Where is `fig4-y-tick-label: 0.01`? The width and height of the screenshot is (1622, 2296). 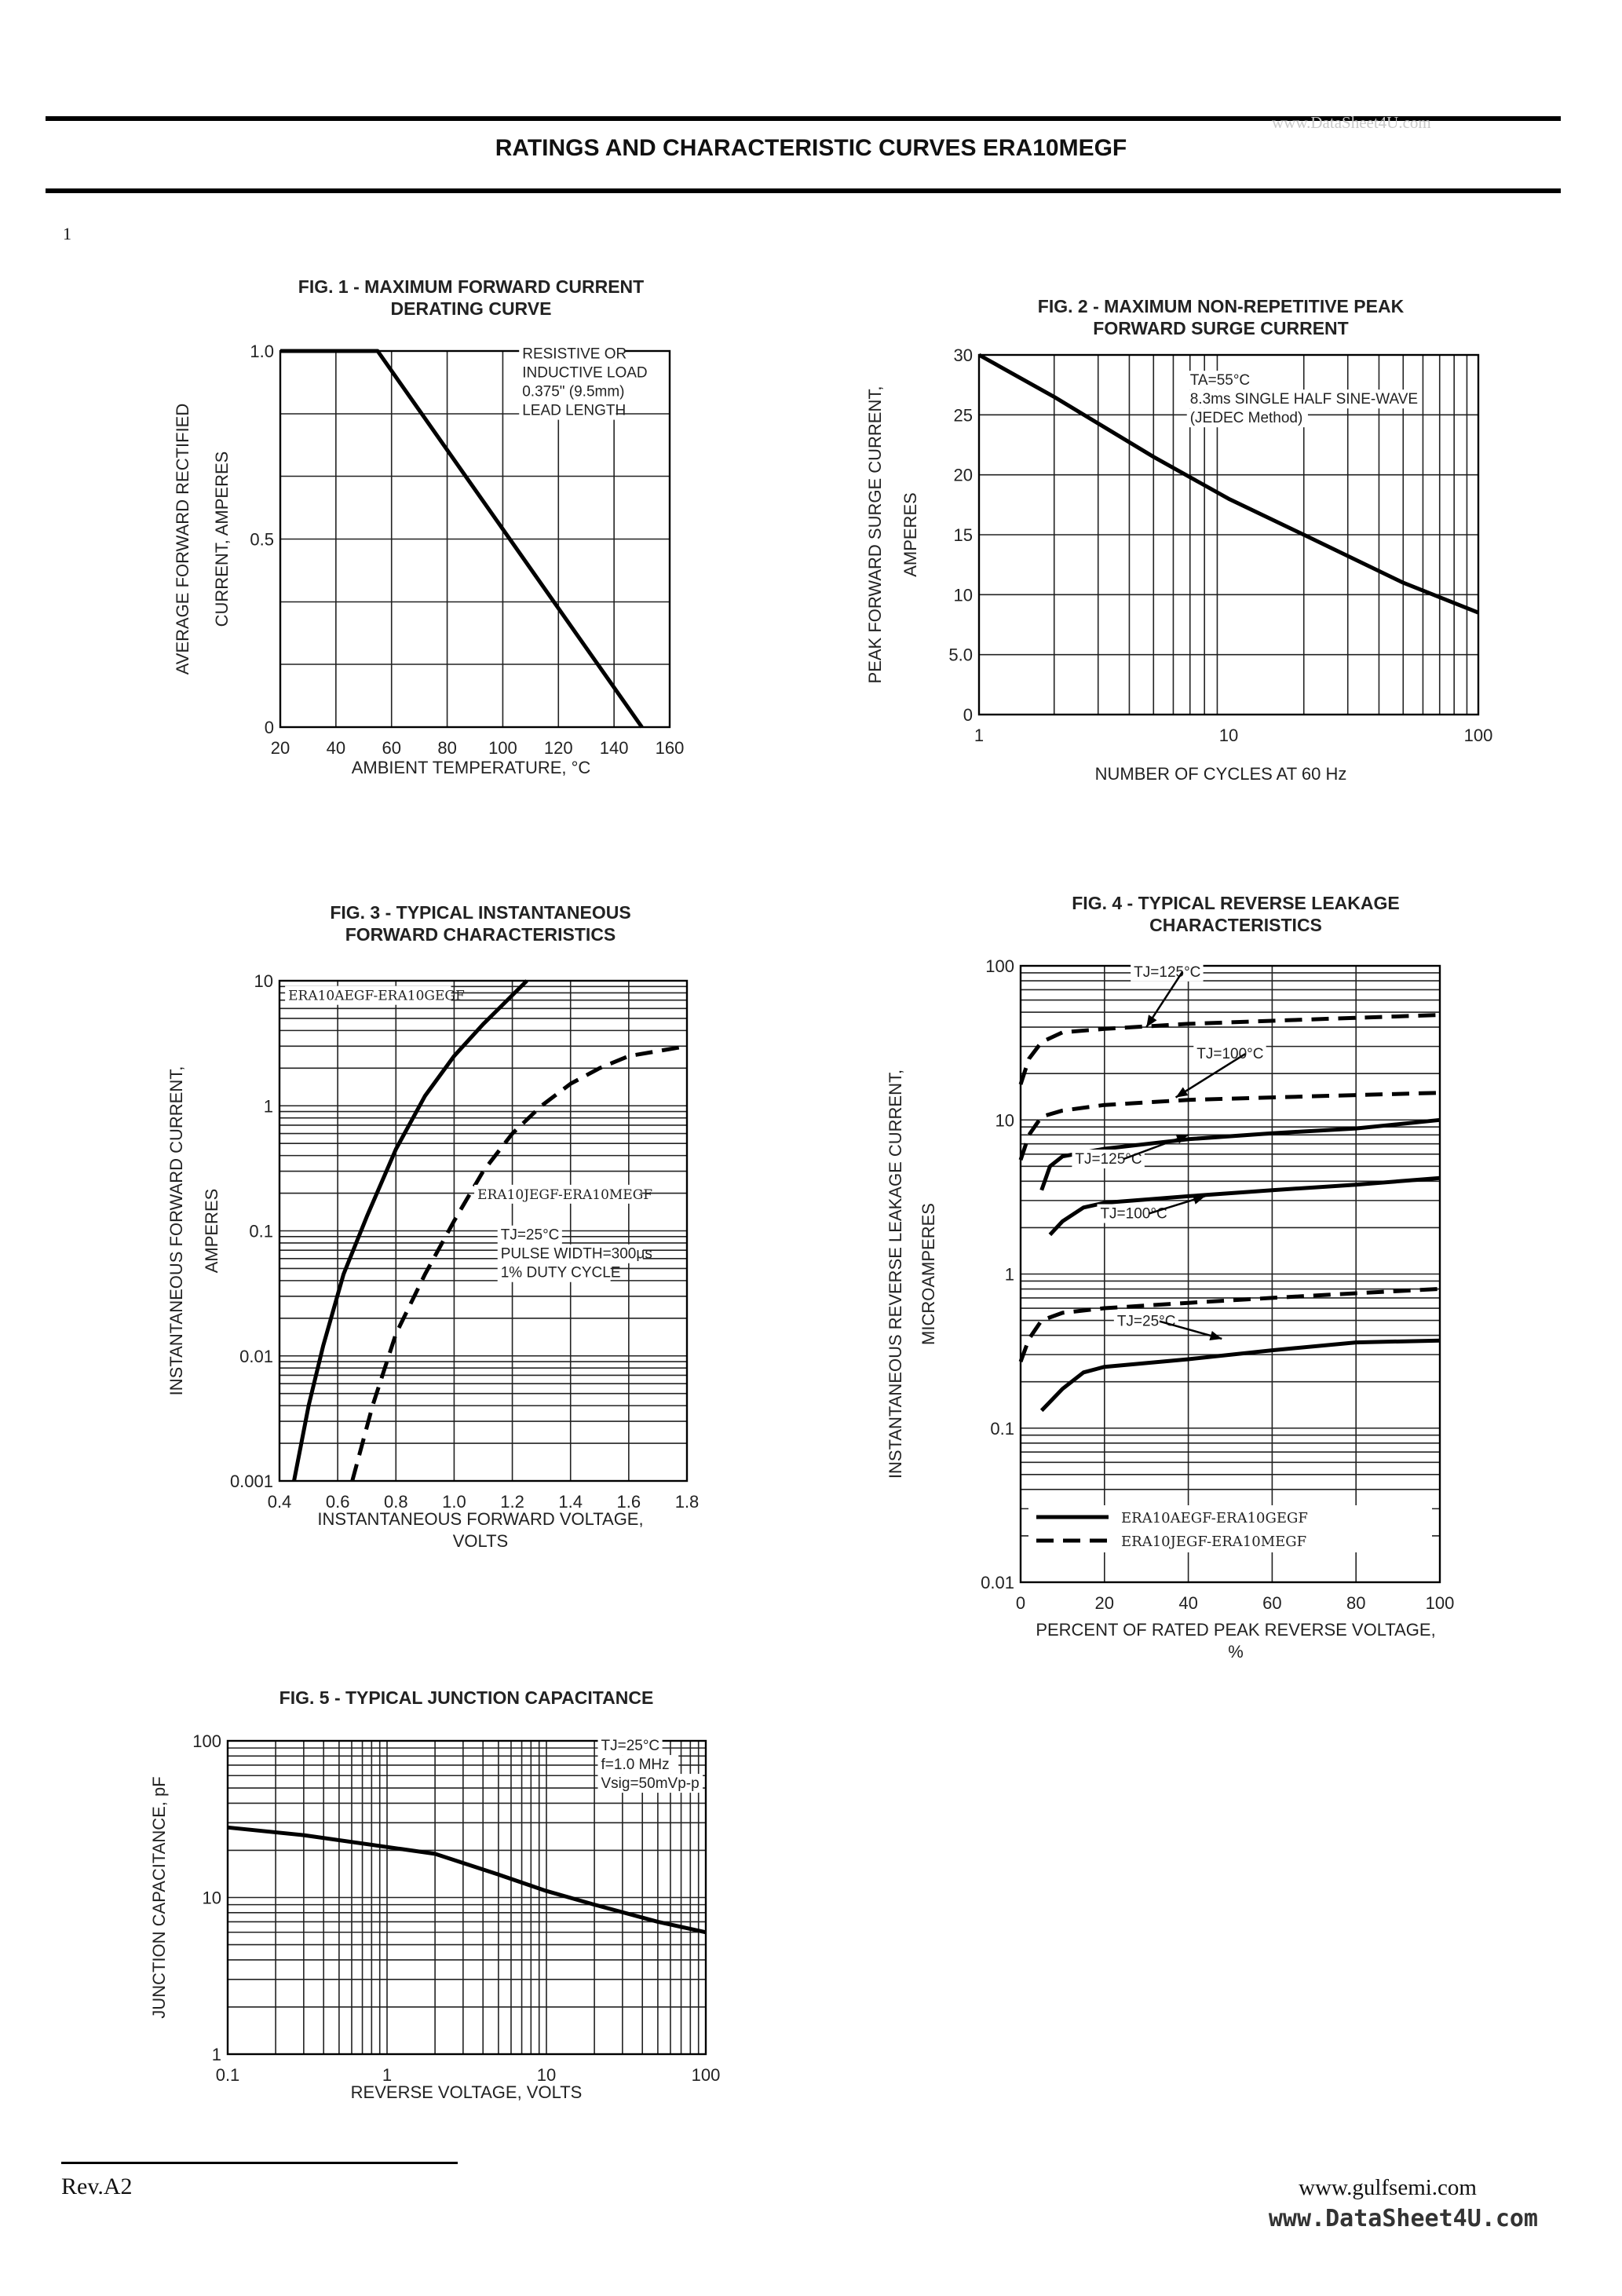 fig4-y-tick-label: 0.01 is located at coordinates (998, 1583).